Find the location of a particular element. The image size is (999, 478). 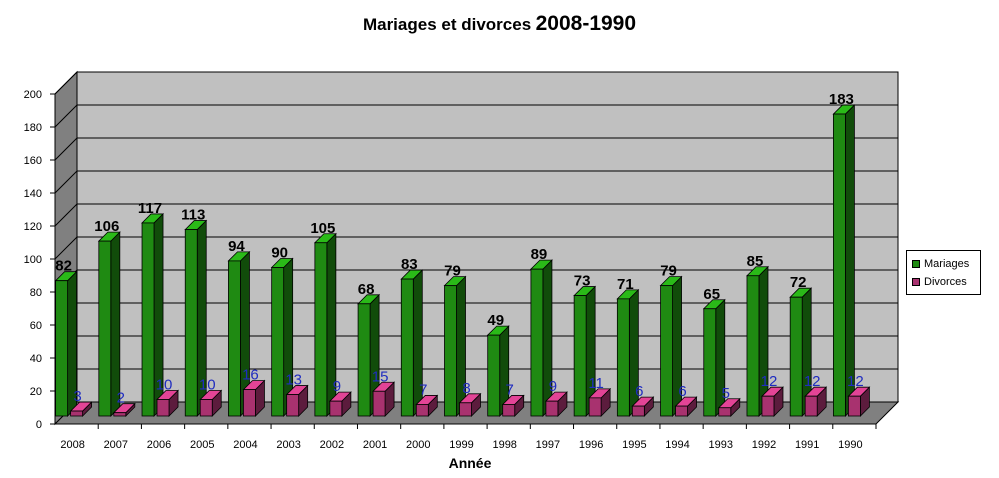

x-tick-label: 2006 is located at coordinates (159, 445).